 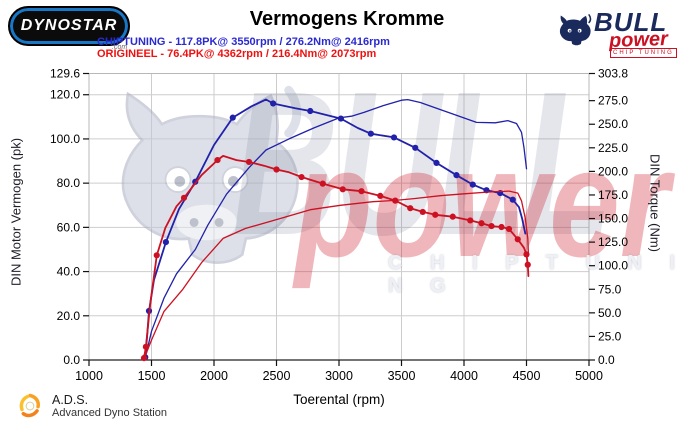 What do you see at coordinates (120, 47) in the screenshot?
I see `dynostar-com-text: .com` at bounding box center [120, 47].